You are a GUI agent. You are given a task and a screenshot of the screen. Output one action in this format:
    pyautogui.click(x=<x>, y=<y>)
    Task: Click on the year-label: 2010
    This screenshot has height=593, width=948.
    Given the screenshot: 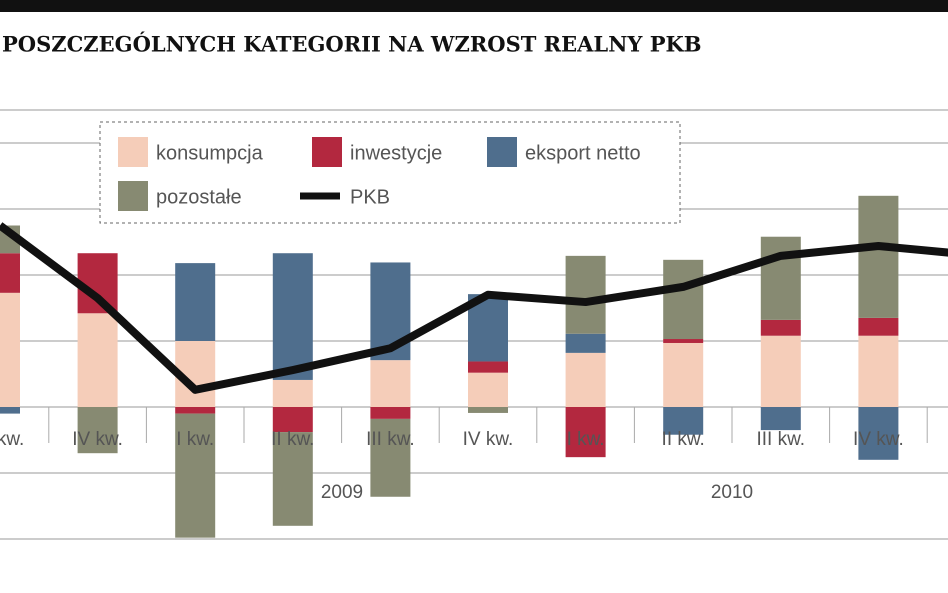 What is the action you would take?
    pyautogui.click(x=732, y=492)
    